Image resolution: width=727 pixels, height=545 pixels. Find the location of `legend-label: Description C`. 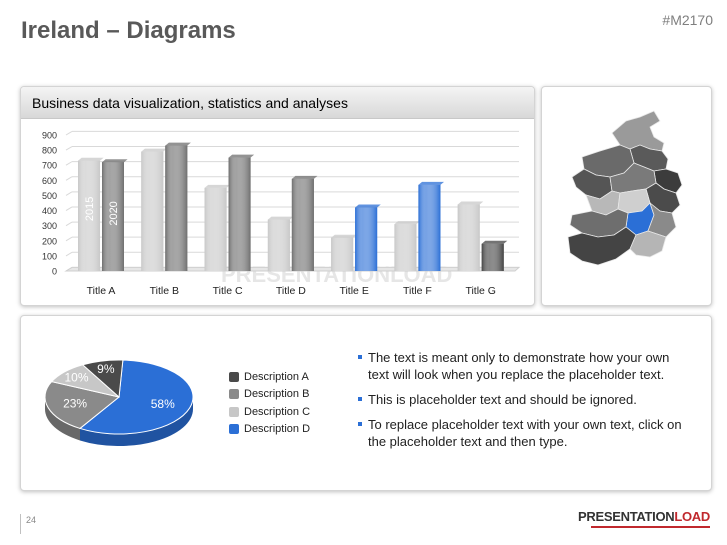

legend-label: Description C is located at coordinates (277, 411).